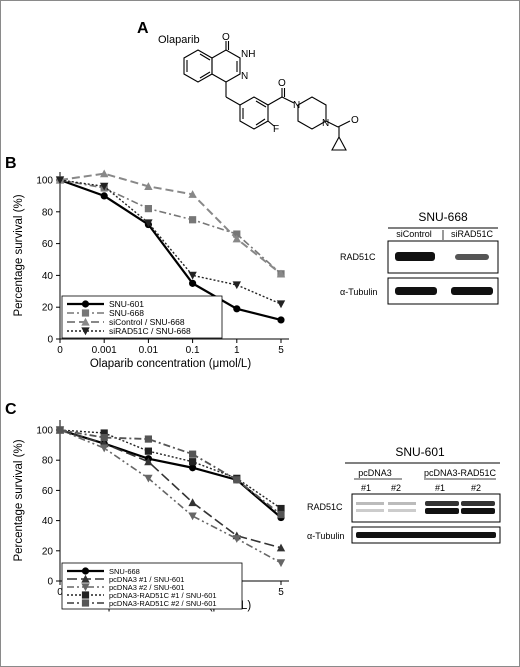 The height and width of the screenshot is (667, 520). Describe the element at coordinates (358, 257) in the screenshot. I see `blot-b-row-rad51c: RAD51C` at that location.